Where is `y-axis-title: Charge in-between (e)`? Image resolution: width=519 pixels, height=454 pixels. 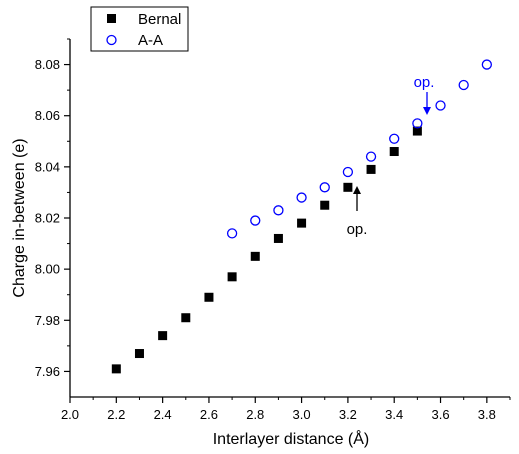 y-axis-title: Charge in-between (e) is located at coordinates (19, 217).